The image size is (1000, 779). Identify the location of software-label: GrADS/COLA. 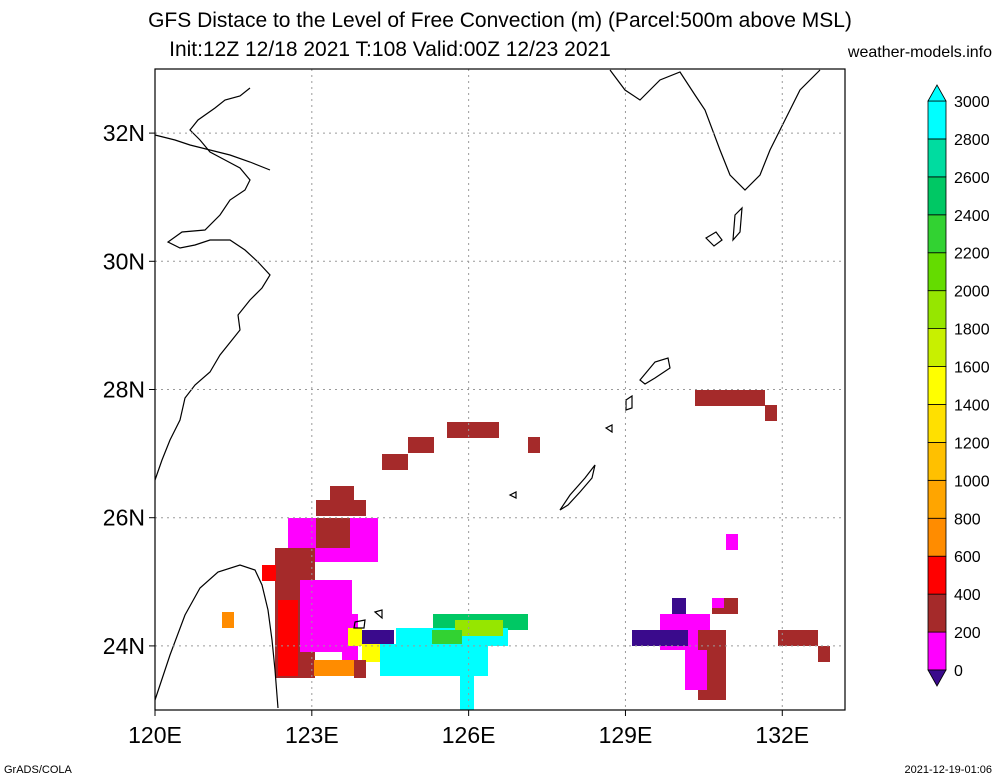
(38, 770).